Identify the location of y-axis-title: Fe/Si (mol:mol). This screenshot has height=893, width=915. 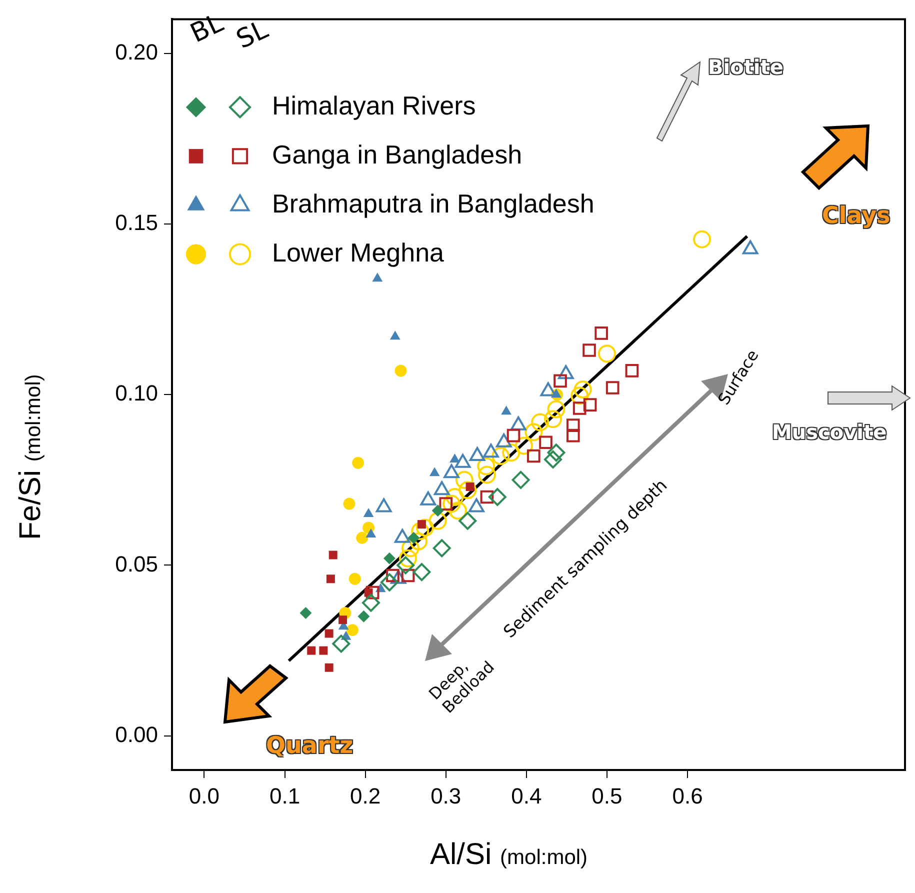
(31, 457).